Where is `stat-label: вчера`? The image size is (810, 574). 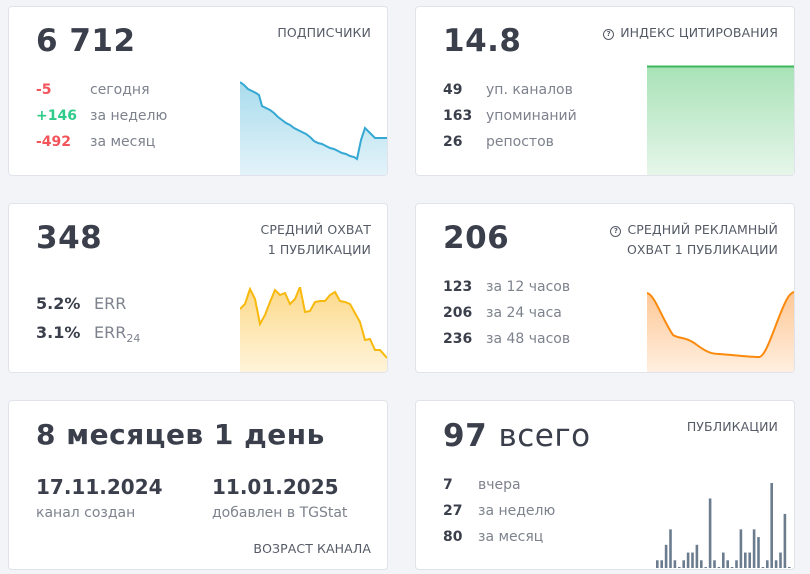 stat-label: вчера is located at coordinates (499, 485).